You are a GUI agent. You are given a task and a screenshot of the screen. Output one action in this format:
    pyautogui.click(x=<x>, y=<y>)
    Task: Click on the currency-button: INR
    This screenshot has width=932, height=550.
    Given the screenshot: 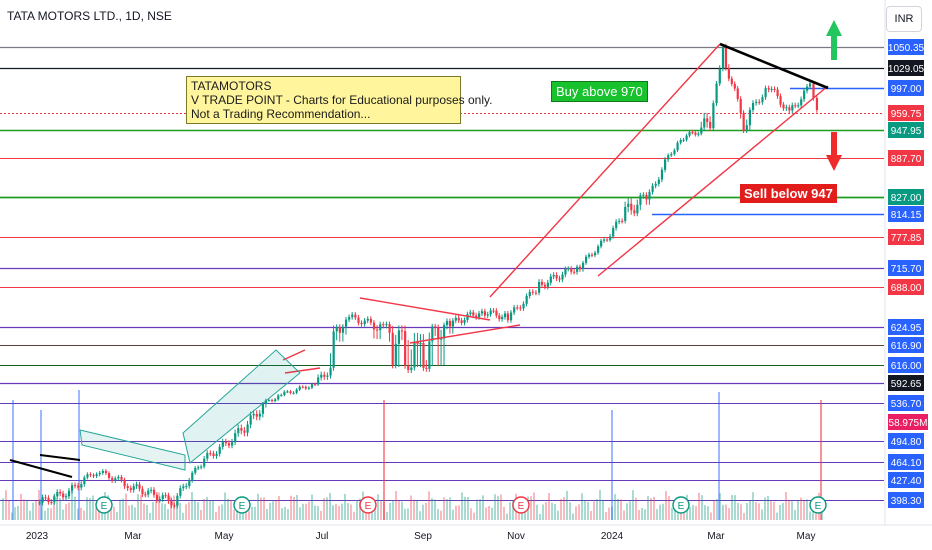 What is the action you would take?
    pyautogui.click(x=904, y=19)
    